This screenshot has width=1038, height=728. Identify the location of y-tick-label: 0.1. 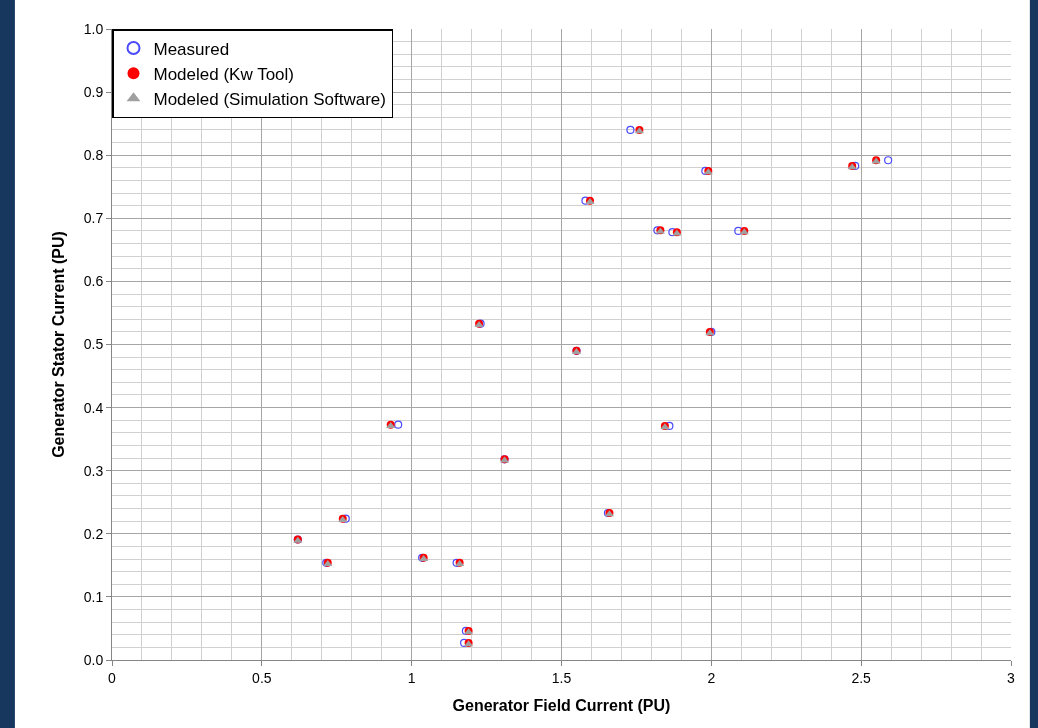
(93, 596).